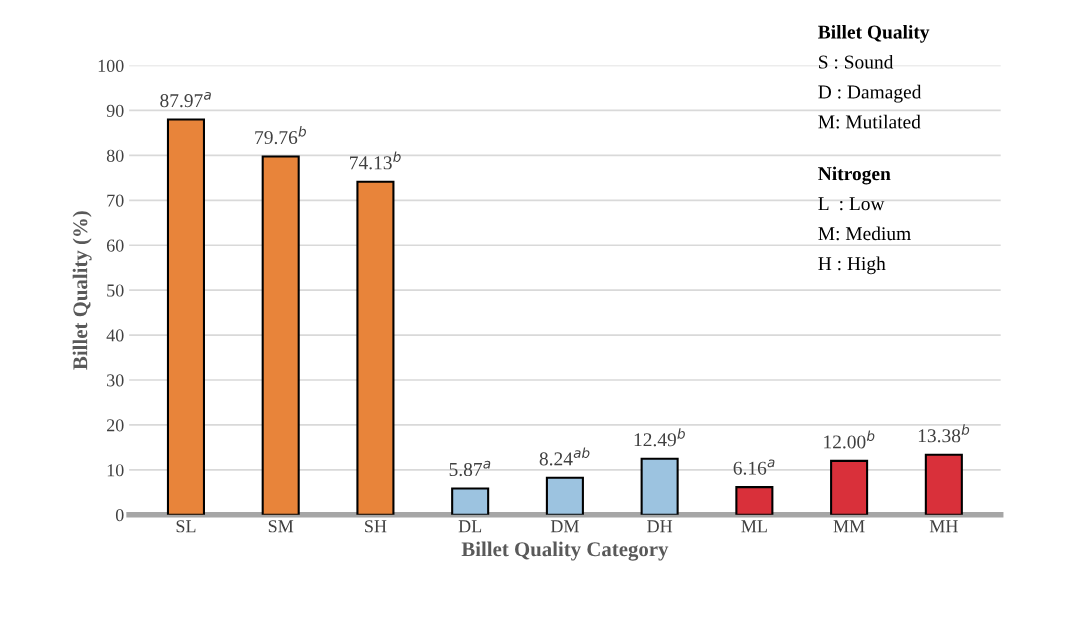  Describe the element at coordinates (115, 380) in the screenshot. I see `y-tick-label: 30` at that location.